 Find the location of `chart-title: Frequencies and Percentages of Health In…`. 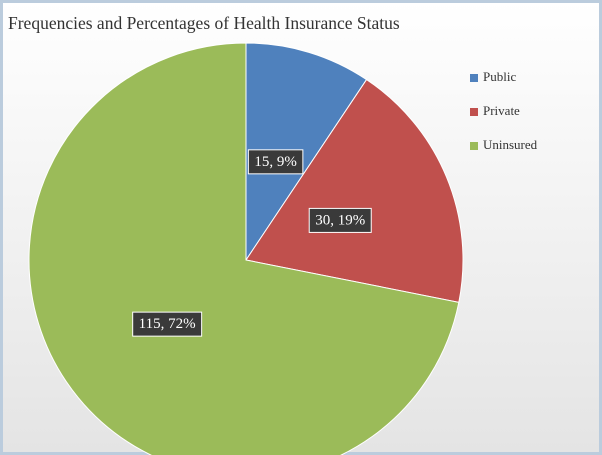

chart-title: Frequencies and Percentages of Health In… is located at coordinates (204, 23).